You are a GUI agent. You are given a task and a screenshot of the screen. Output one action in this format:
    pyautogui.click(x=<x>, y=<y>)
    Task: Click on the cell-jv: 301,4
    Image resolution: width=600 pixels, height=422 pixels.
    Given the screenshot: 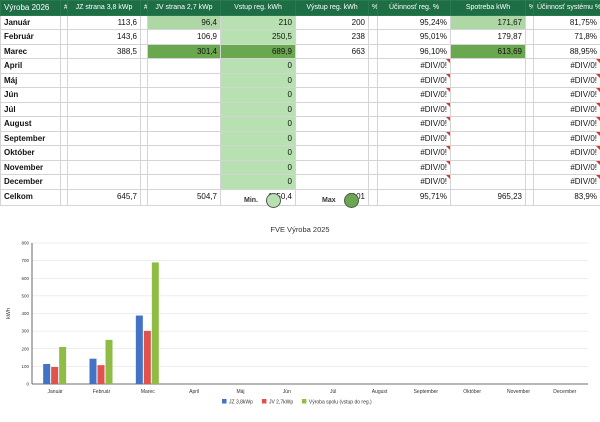 What is the action you would take?
    pyautogui.click(x=184, y=51)
    